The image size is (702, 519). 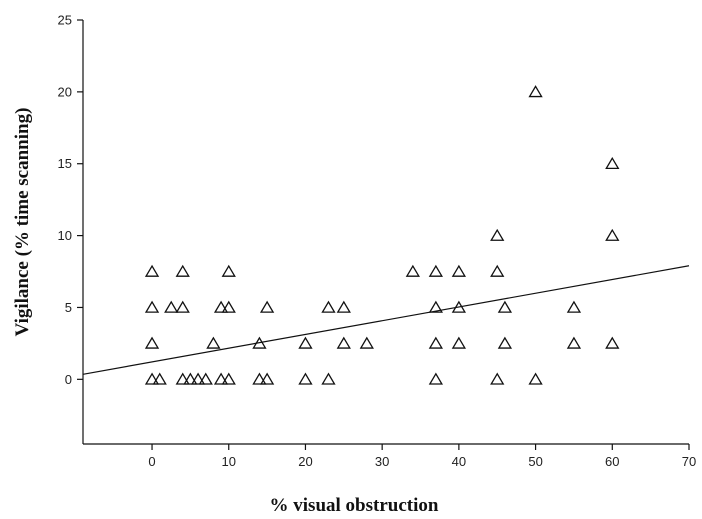 What do you see at coordinates (68, 307) in the screenshot?
I see `y-tick-label: 5` at bounding box center [68, 307].